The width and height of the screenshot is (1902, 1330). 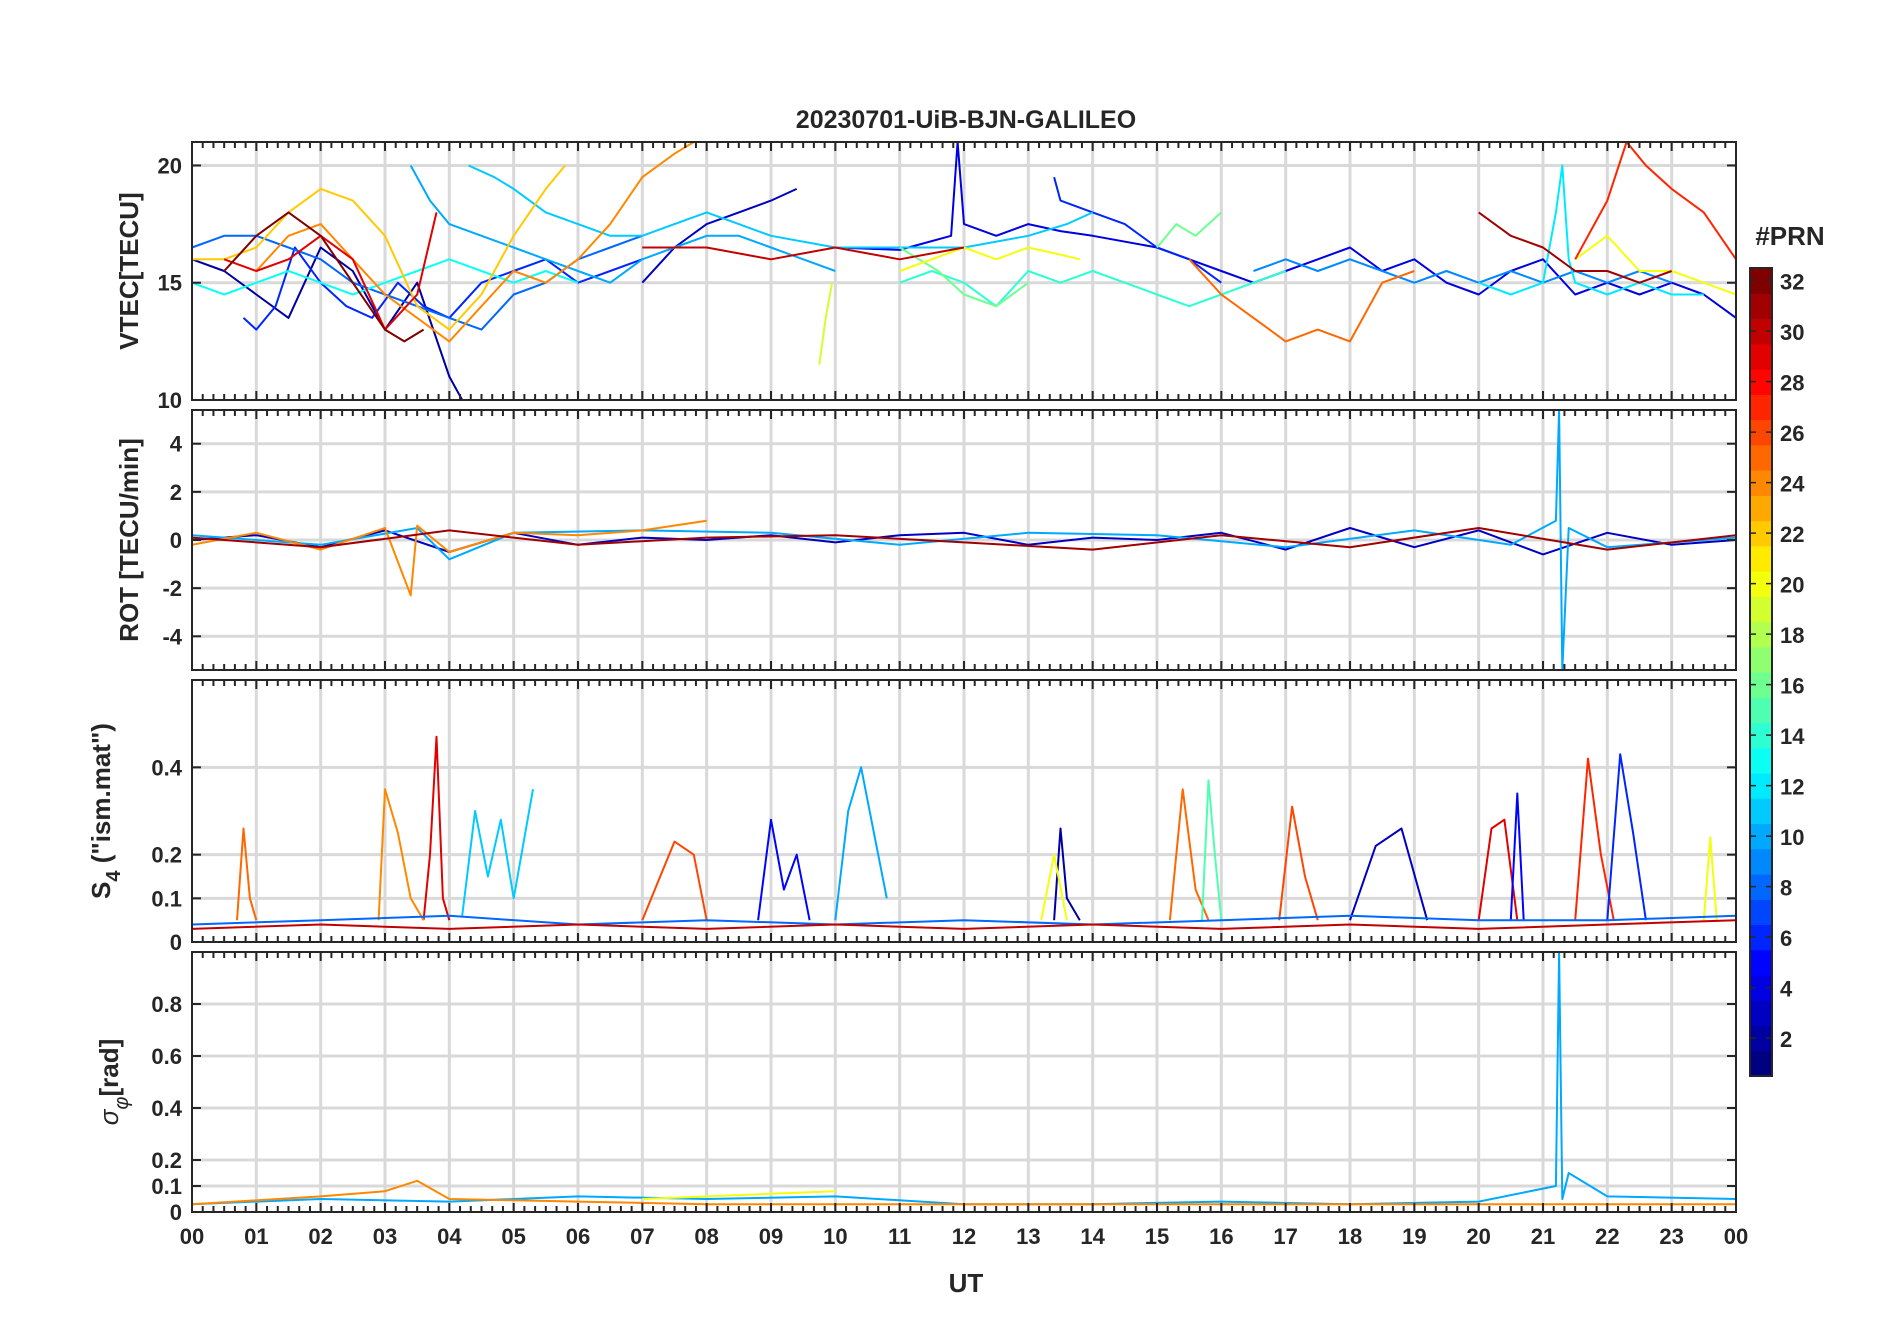 I want to click on x-tick-label: 00, so click(x=192, y=1236).